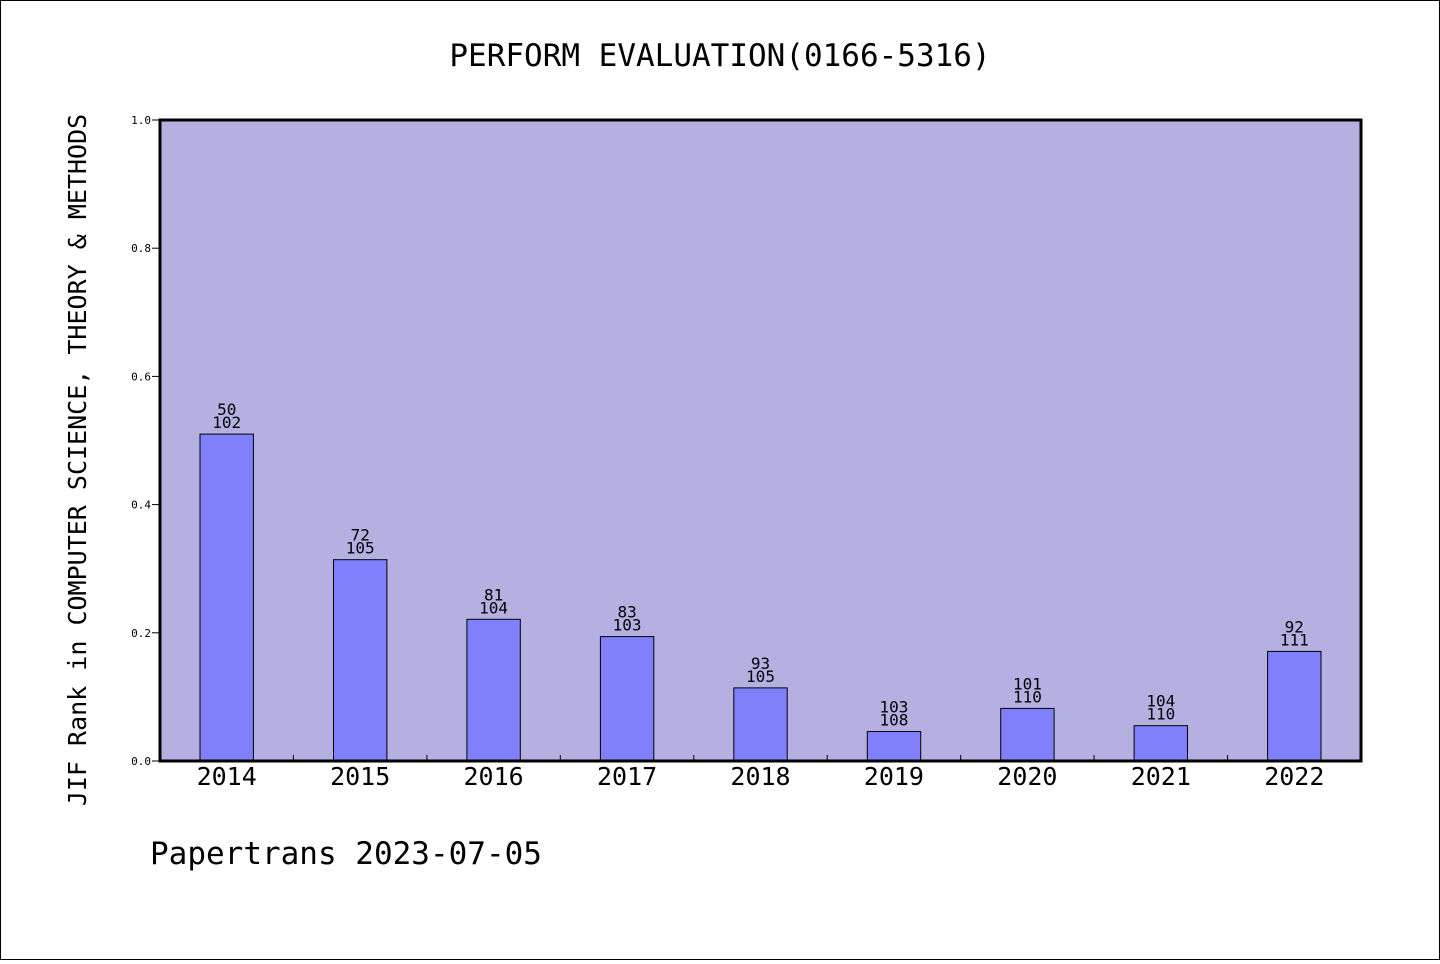 Image resolution: width=1440 pixels, height=964 pixels. What do you see at coordinates (1160, 714) in the screenshot?
I see `bar-label-total-2021: 110` at bounding box center [1160, 714].